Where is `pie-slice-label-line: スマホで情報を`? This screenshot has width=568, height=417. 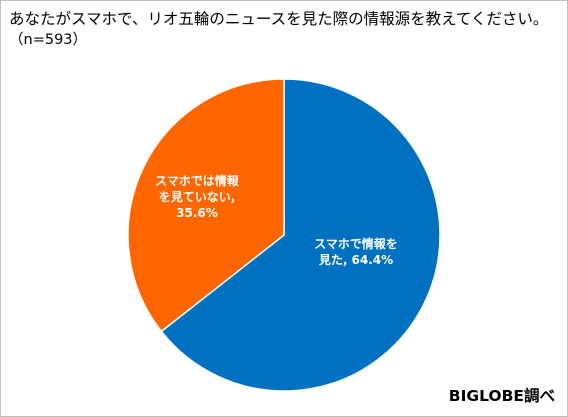
pie-slice-label-line: スマホで情報を is located at coordinates (356, 243).